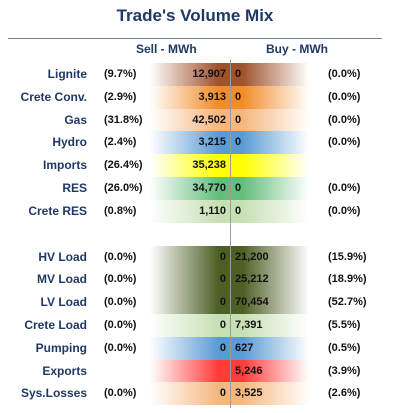  Describe the element at coordinates (344, 370) in the screenshot. I see `buy-percent: (3.9%)` at that location.